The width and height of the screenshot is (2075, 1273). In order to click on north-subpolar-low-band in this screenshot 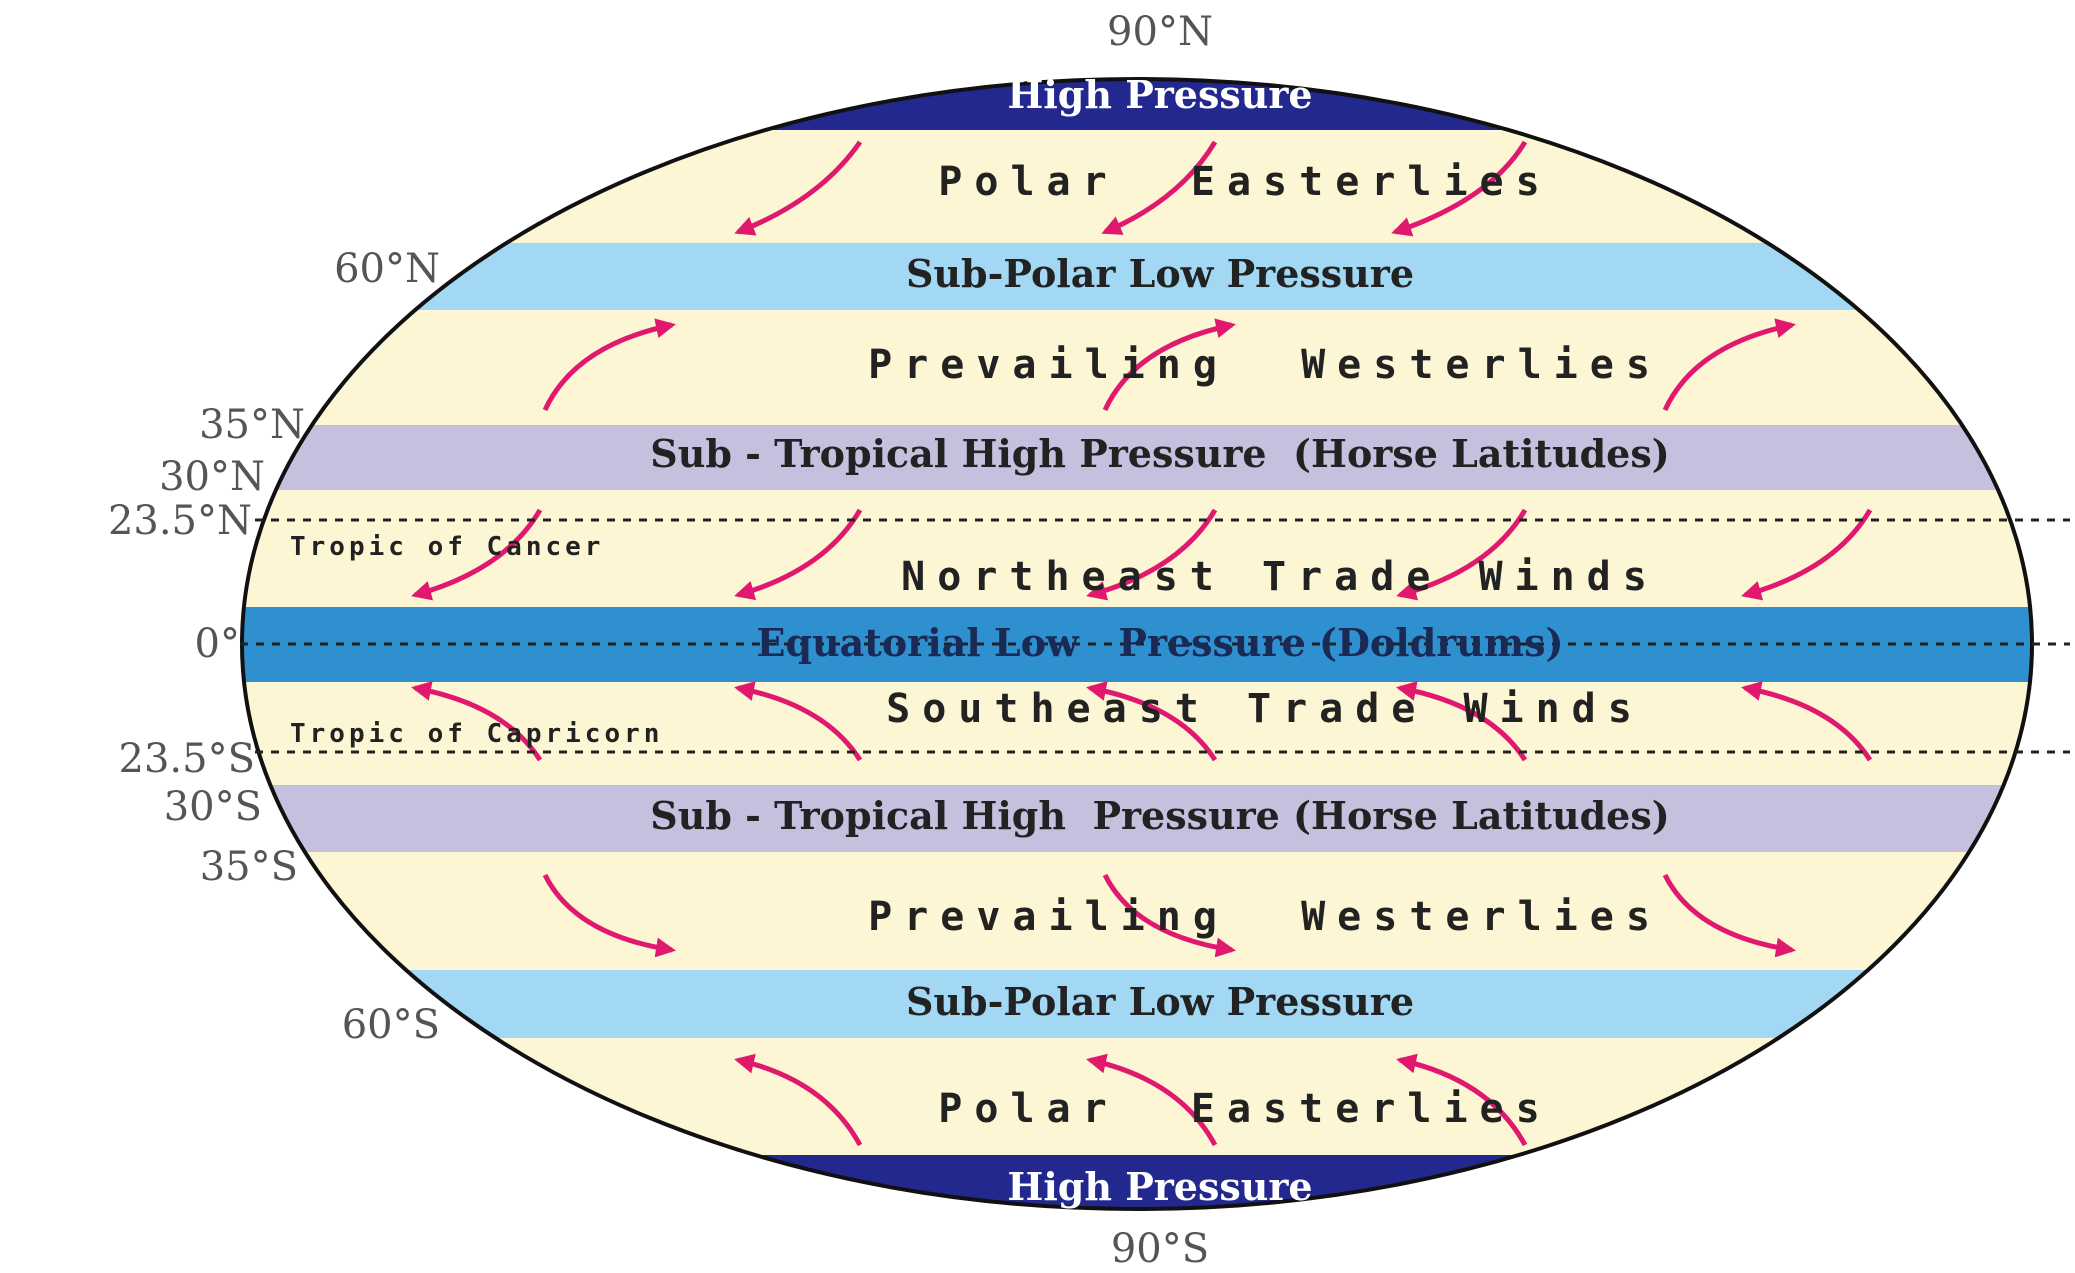, I will do `click(1137, 276)`.